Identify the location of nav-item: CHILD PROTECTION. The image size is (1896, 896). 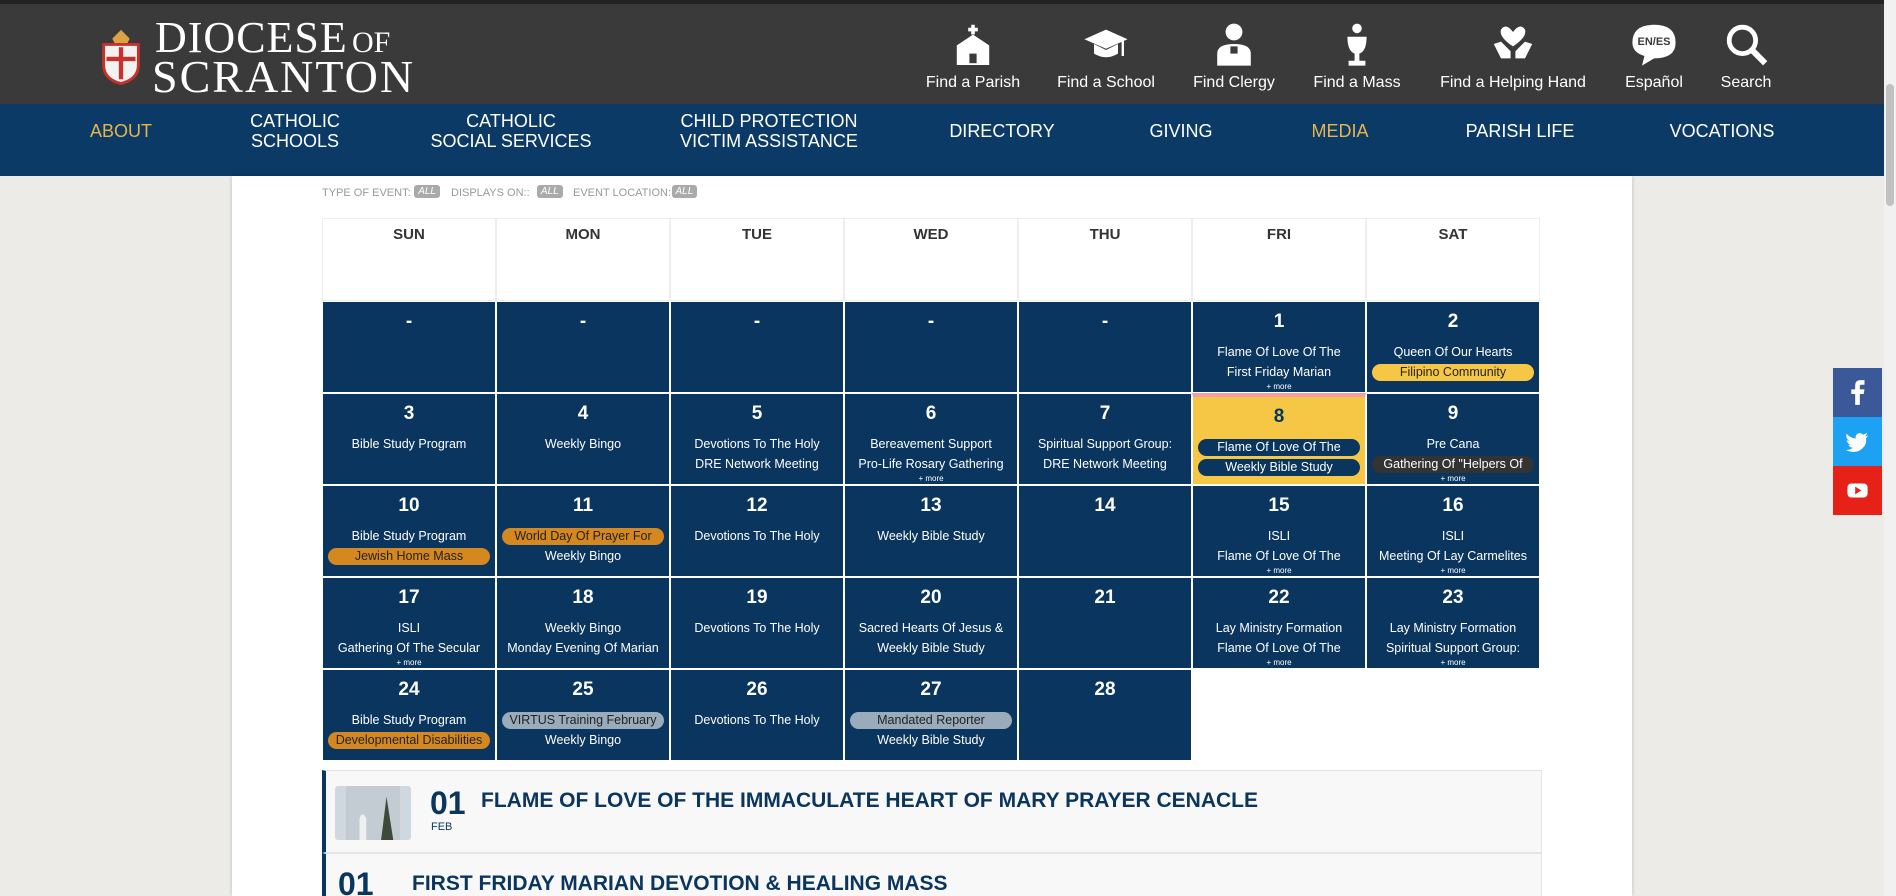
(769, 121).